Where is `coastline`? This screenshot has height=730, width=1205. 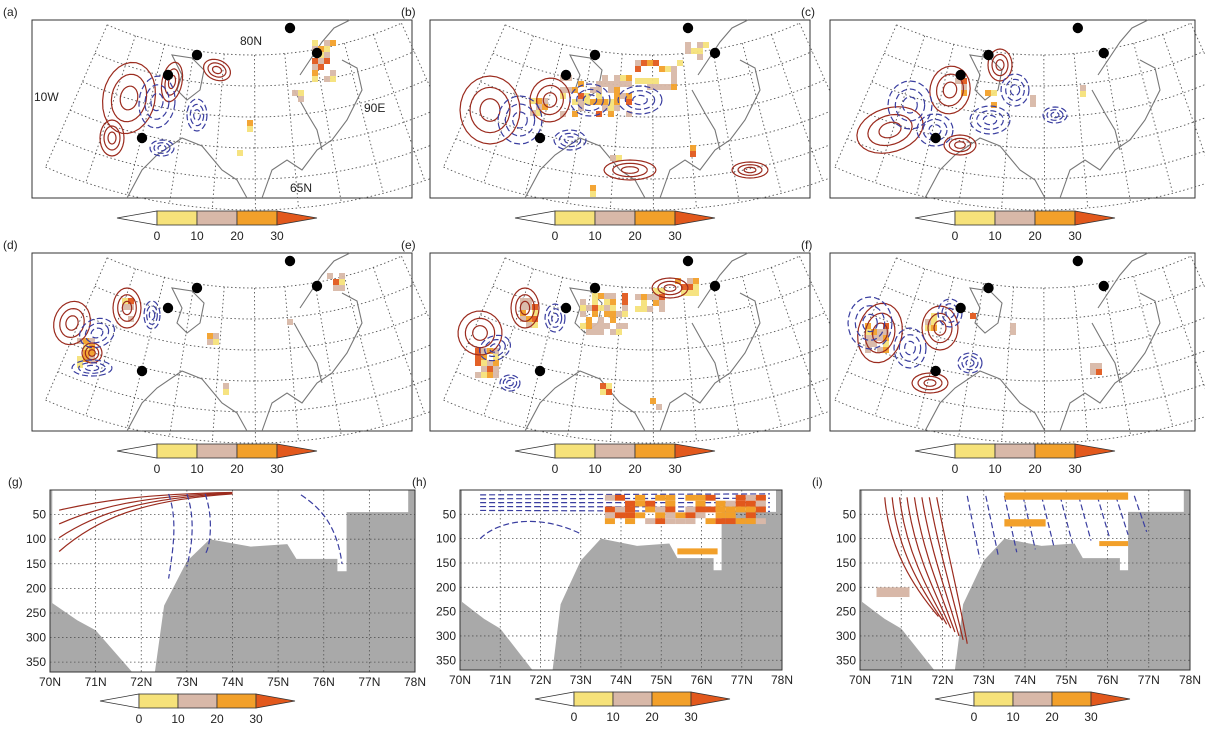 coastline is located at coordinates (1042, 342).